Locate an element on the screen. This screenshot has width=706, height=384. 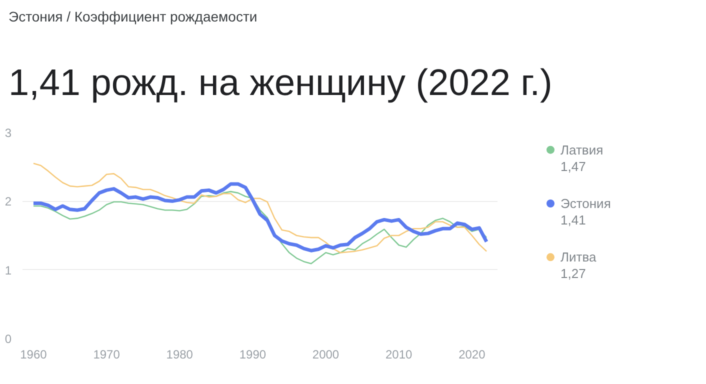
text: 1,47 is located at coordinates (573, 166).